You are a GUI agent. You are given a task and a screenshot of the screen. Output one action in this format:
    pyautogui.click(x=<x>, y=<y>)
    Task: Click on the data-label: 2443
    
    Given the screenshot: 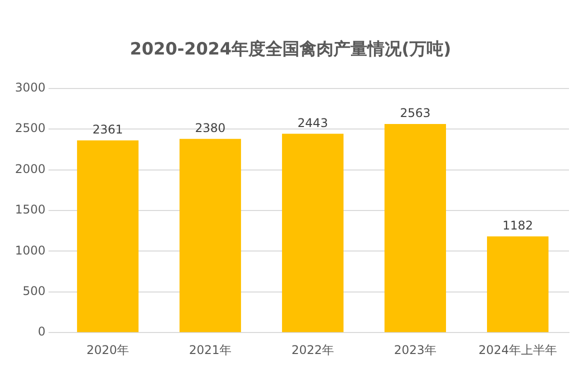 What is the action you would take?
    pyautogui.click(x=312, y=123)
    